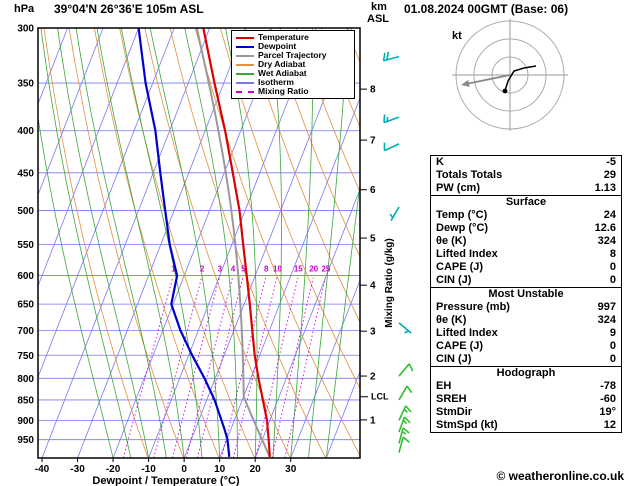  I want to click on stat-row: SREH -60, so click(526, 399).